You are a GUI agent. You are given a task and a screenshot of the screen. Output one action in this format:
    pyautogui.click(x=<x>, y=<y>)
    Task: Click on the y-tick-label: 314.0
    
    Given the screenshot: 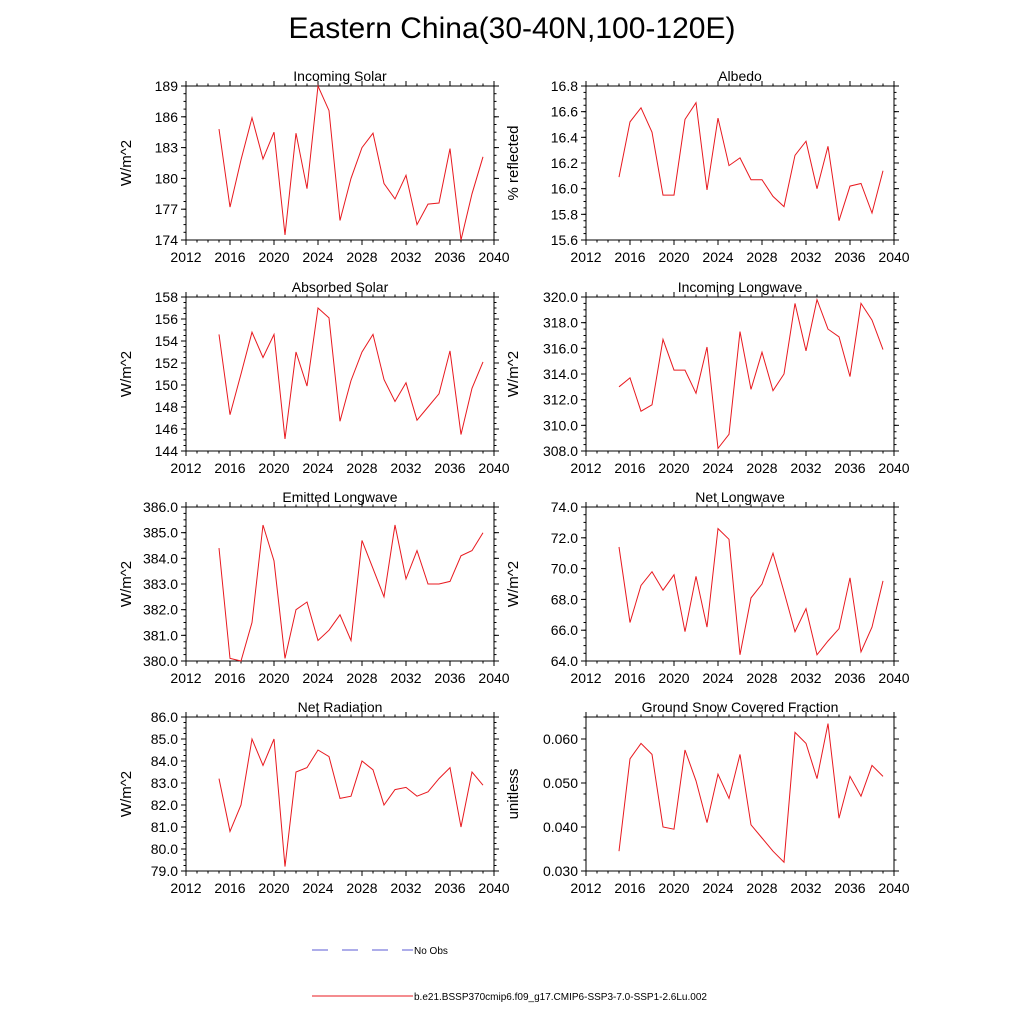 What is the action you would take?
    pyautogui.click(x=560, y=374)
    